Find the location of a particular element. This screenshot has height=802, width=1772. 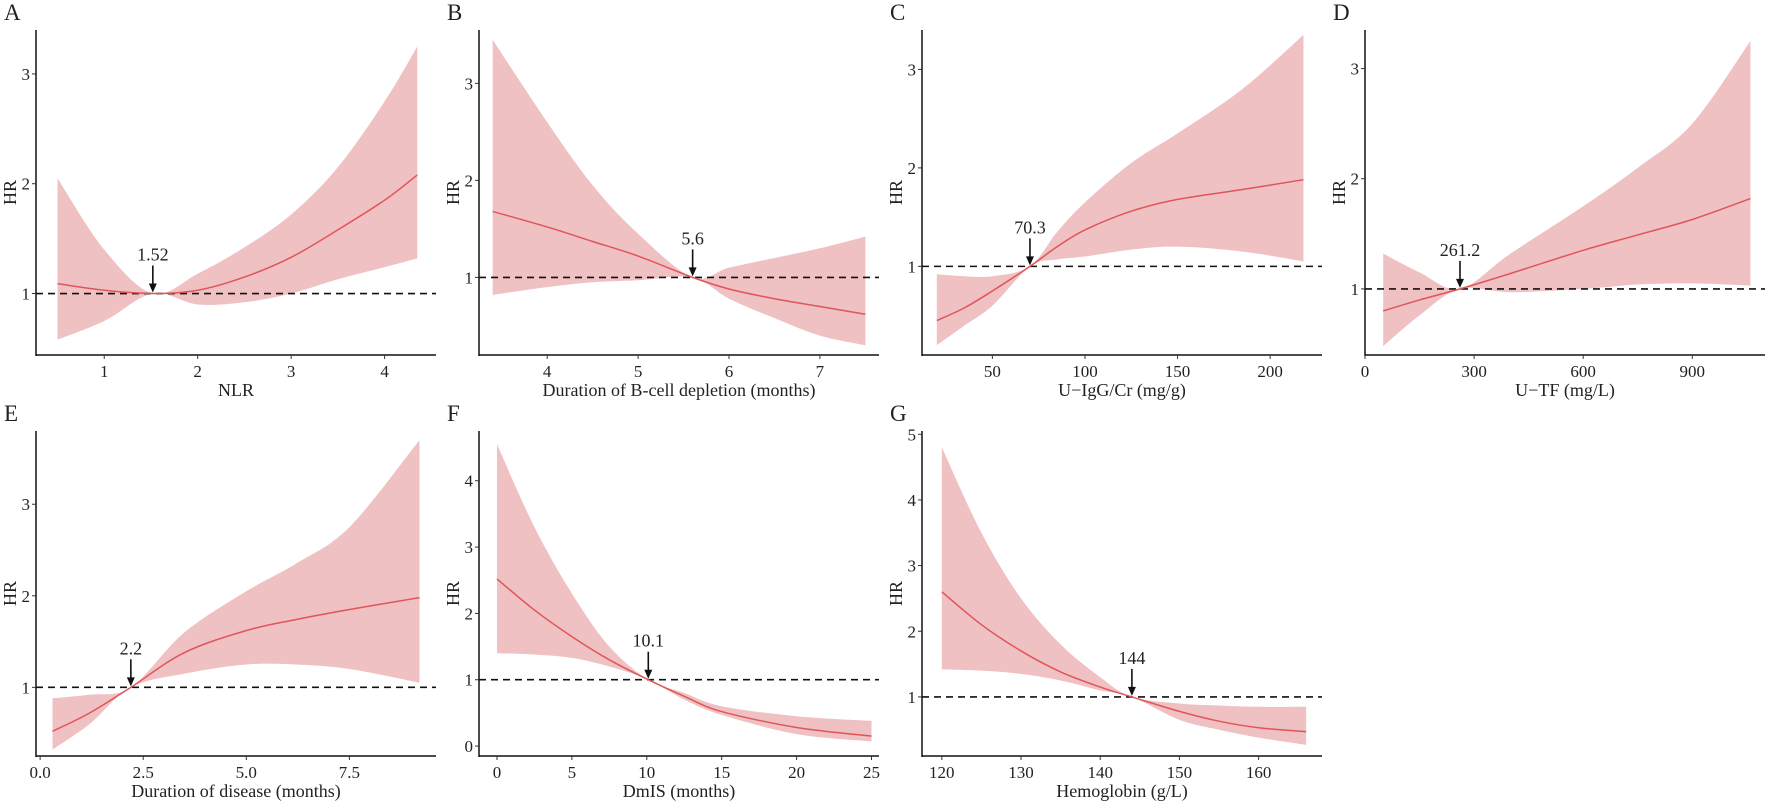

panel-svg: 1 2 3 50 100 150 200 U−IgG/Cr (mg/g) HR C 70.3 is located at coordinates (1104, 200).